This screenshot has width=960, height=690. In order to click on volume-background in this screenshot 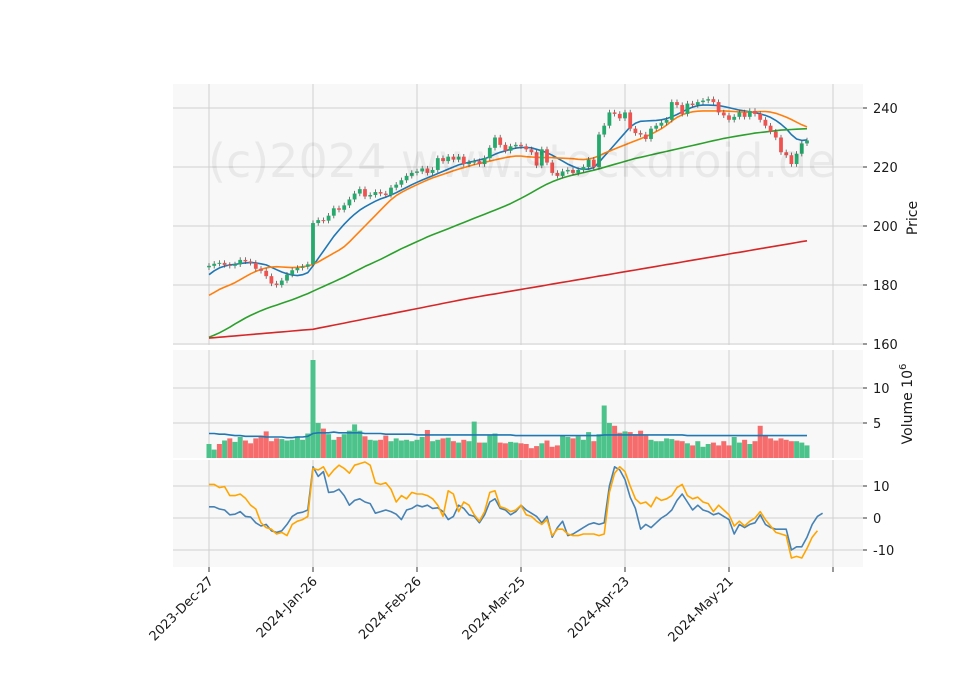, I will do `click(518, 404)`.